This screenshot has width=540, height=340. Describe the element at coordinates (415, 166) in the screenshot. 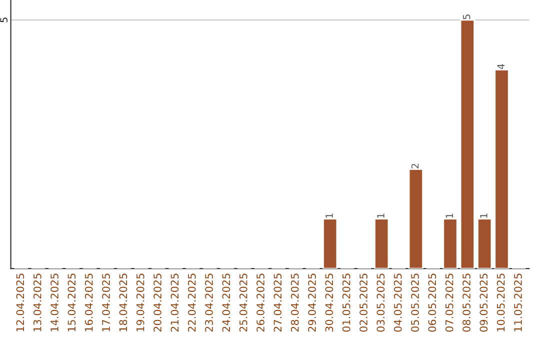

I see `data-label: 2` at that location.